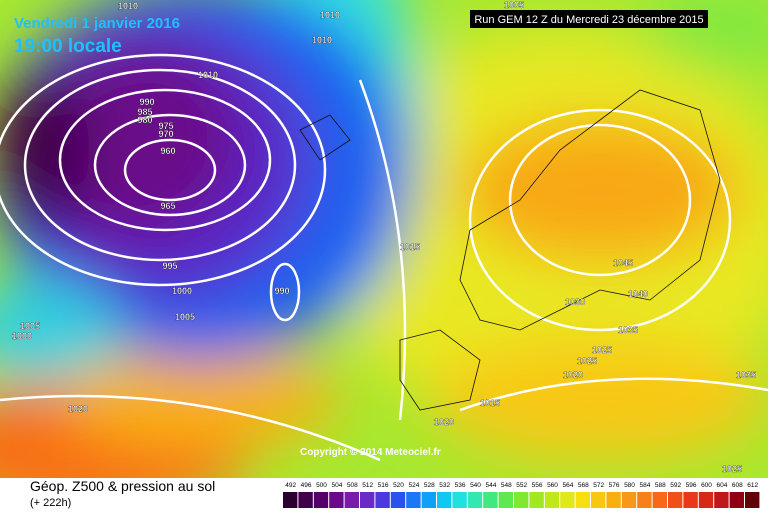 The height and width of the screenshot is (517, 768). What do you see at coordinates (429, 485) in the screenshot?
I see `scale-label: 528` at bounding box center [429, 485].